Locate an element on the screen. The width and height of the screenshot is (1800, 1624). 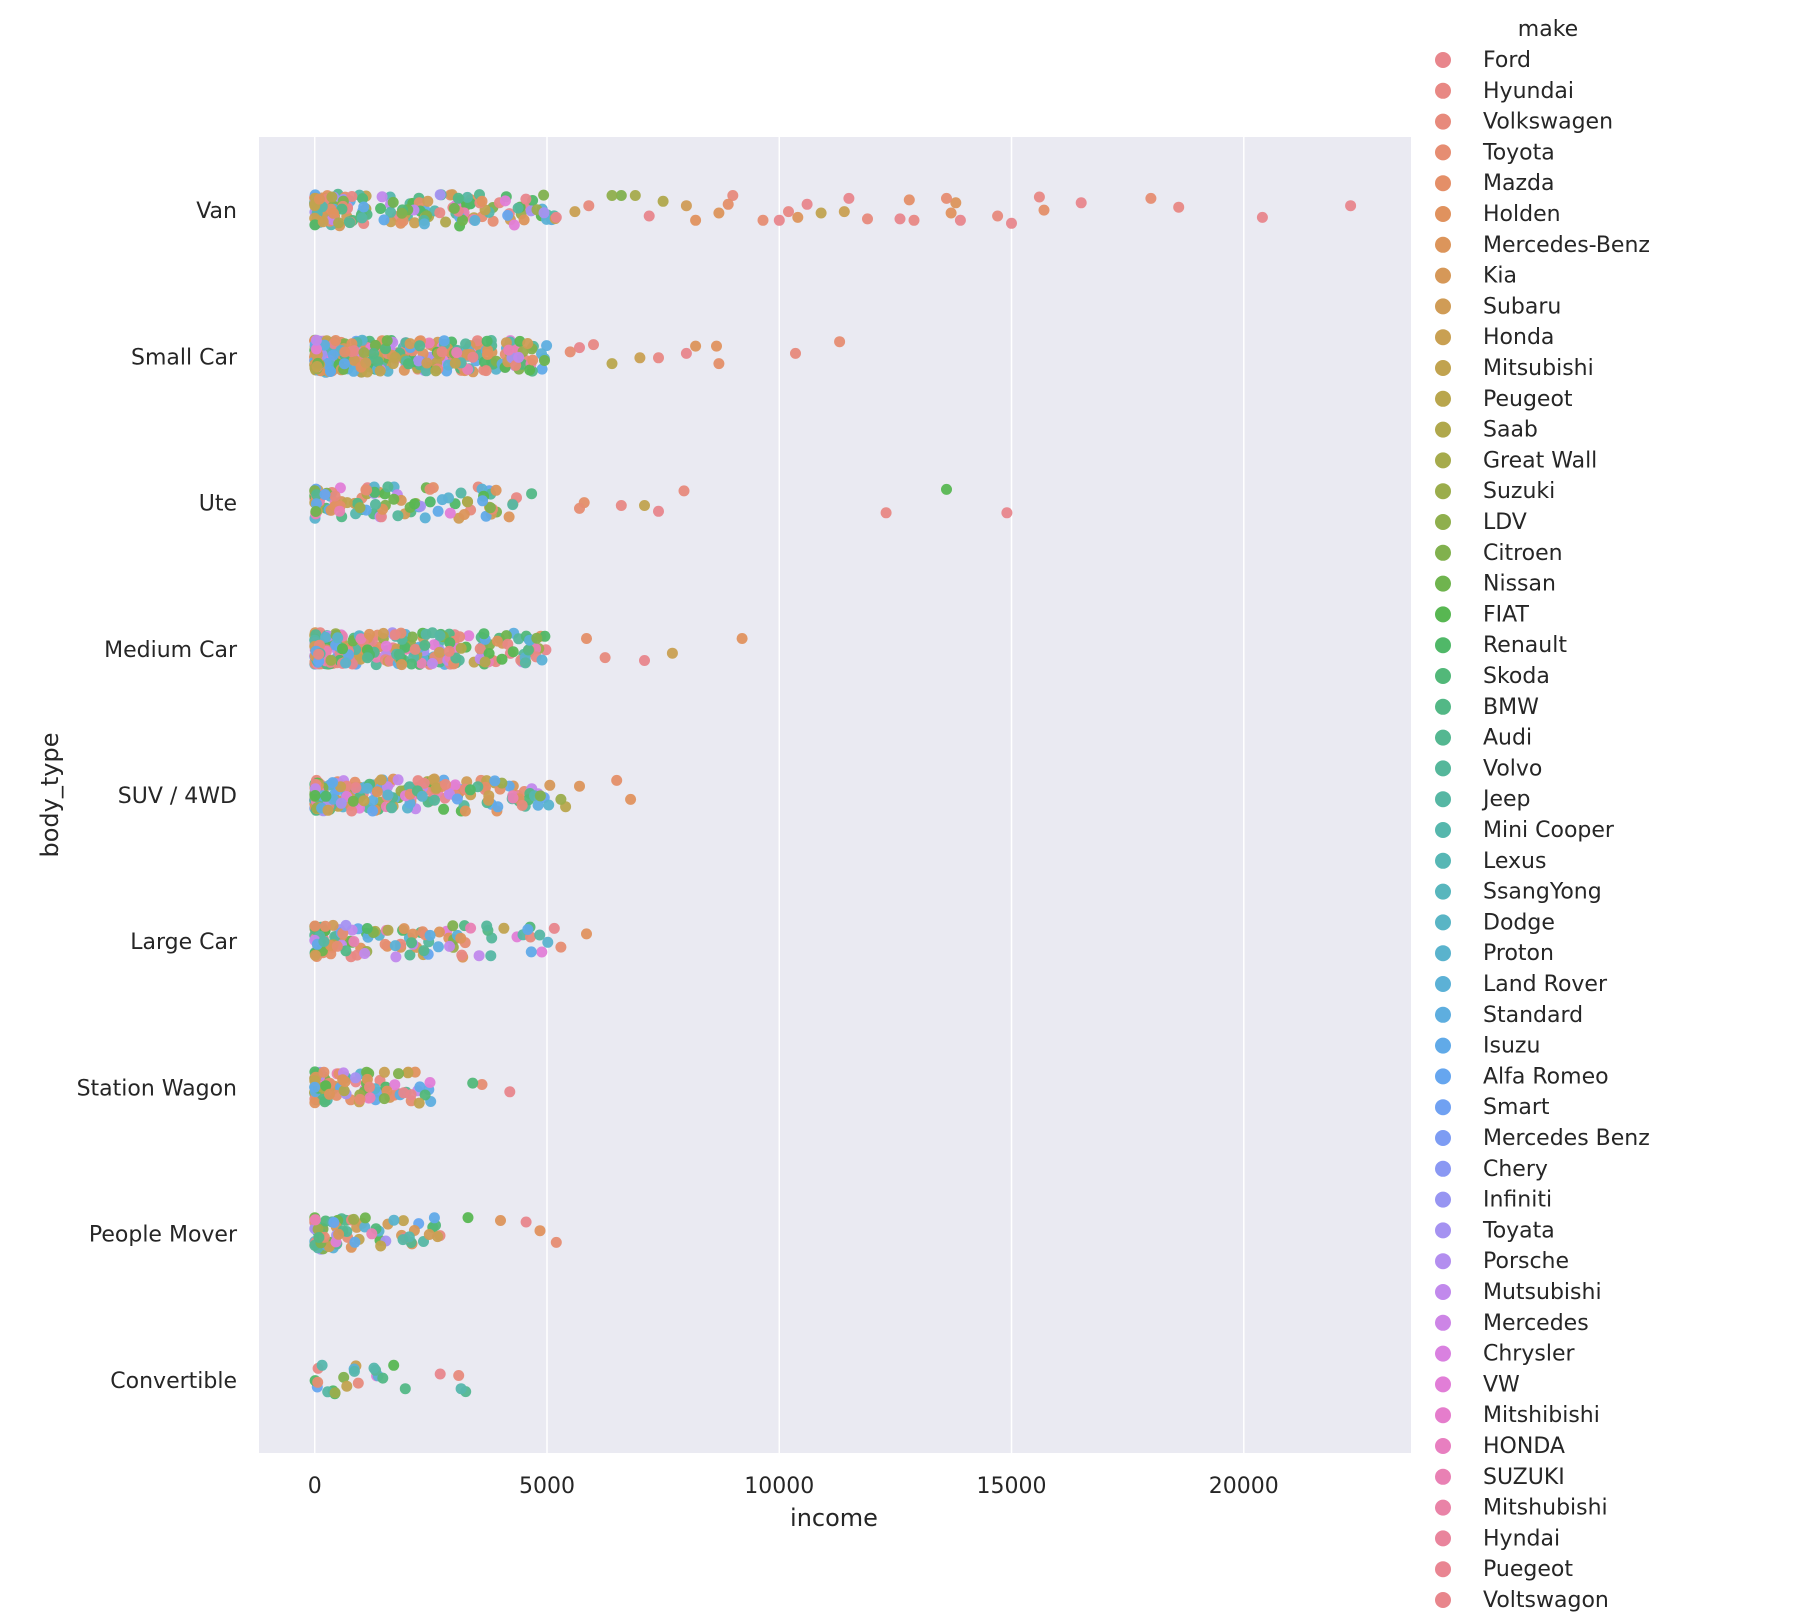
legend-entry-label: Mercedes-Benz is located at coordinates (1566, 245).